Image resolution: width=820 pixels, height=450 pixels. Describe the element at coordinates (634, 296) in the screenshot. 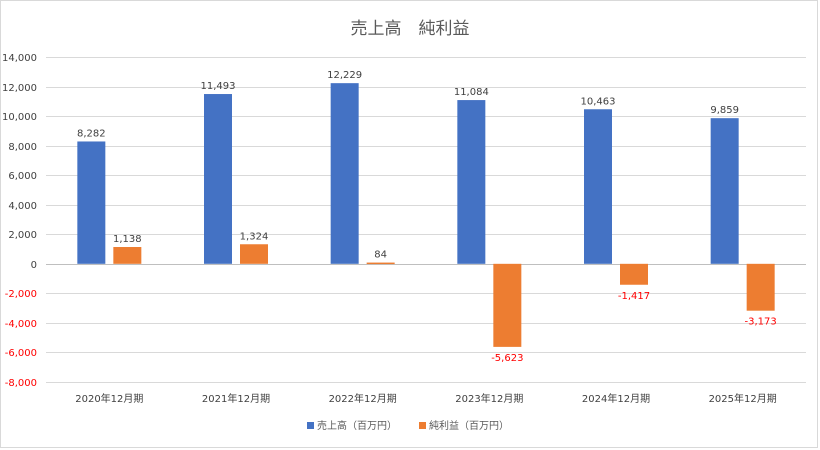

I see `net-income-data-label: -1,417` at that location.